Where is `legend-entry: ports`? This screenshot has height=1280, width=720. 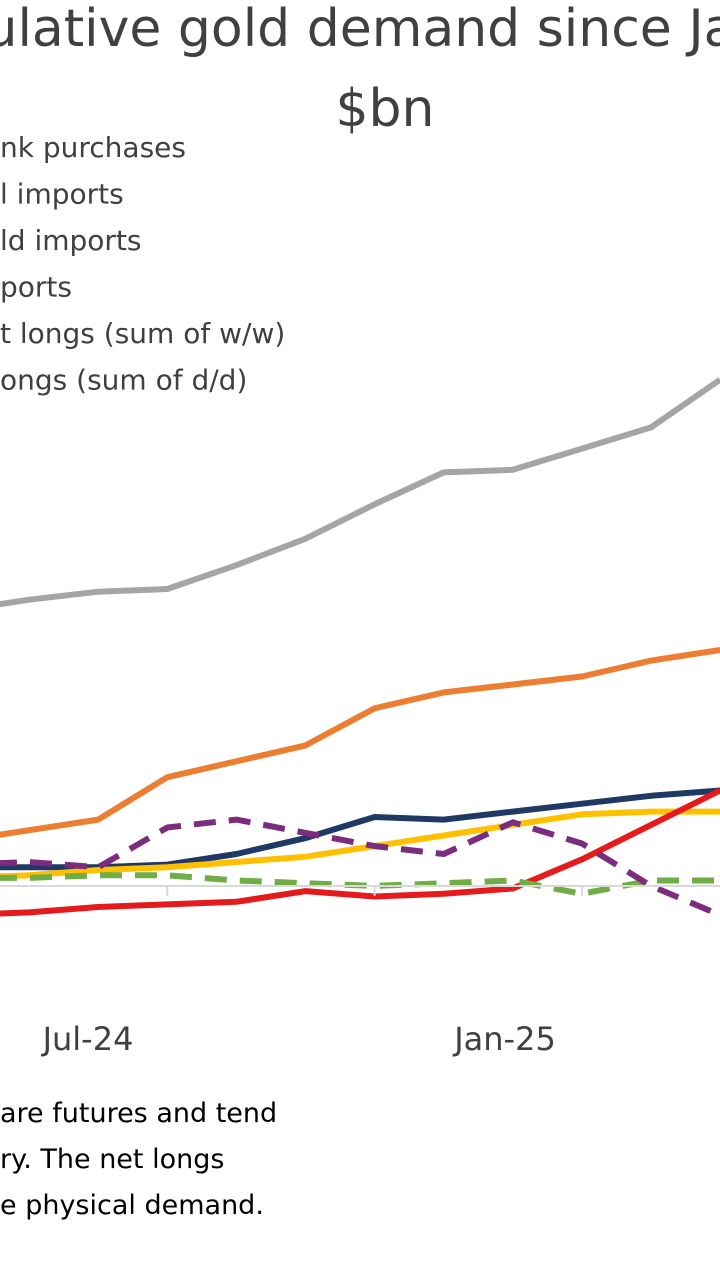
legend-entry: ports is located at coordinates (36, 287).